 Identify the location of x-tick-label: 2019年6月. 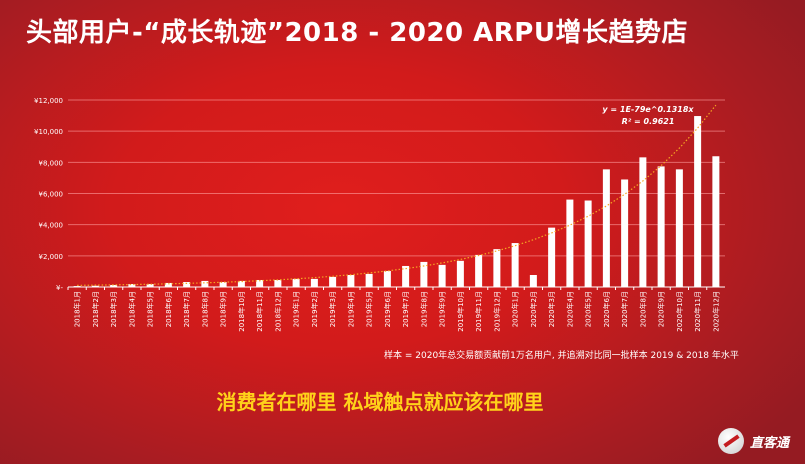
(387, 309).